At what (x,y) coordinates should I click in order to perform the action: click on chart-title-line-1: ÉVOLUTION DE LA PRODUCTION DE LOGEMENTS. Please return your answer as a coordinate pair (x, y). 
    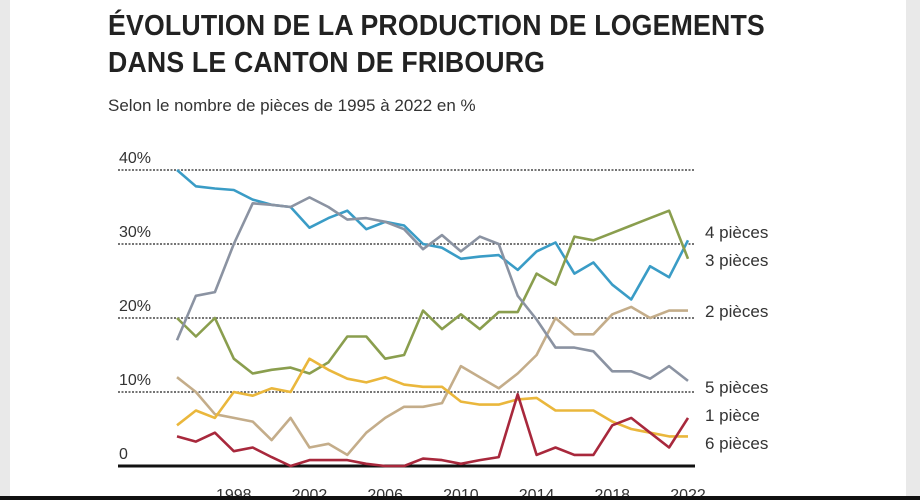
    Looking at the image, I should click on (436, 26).